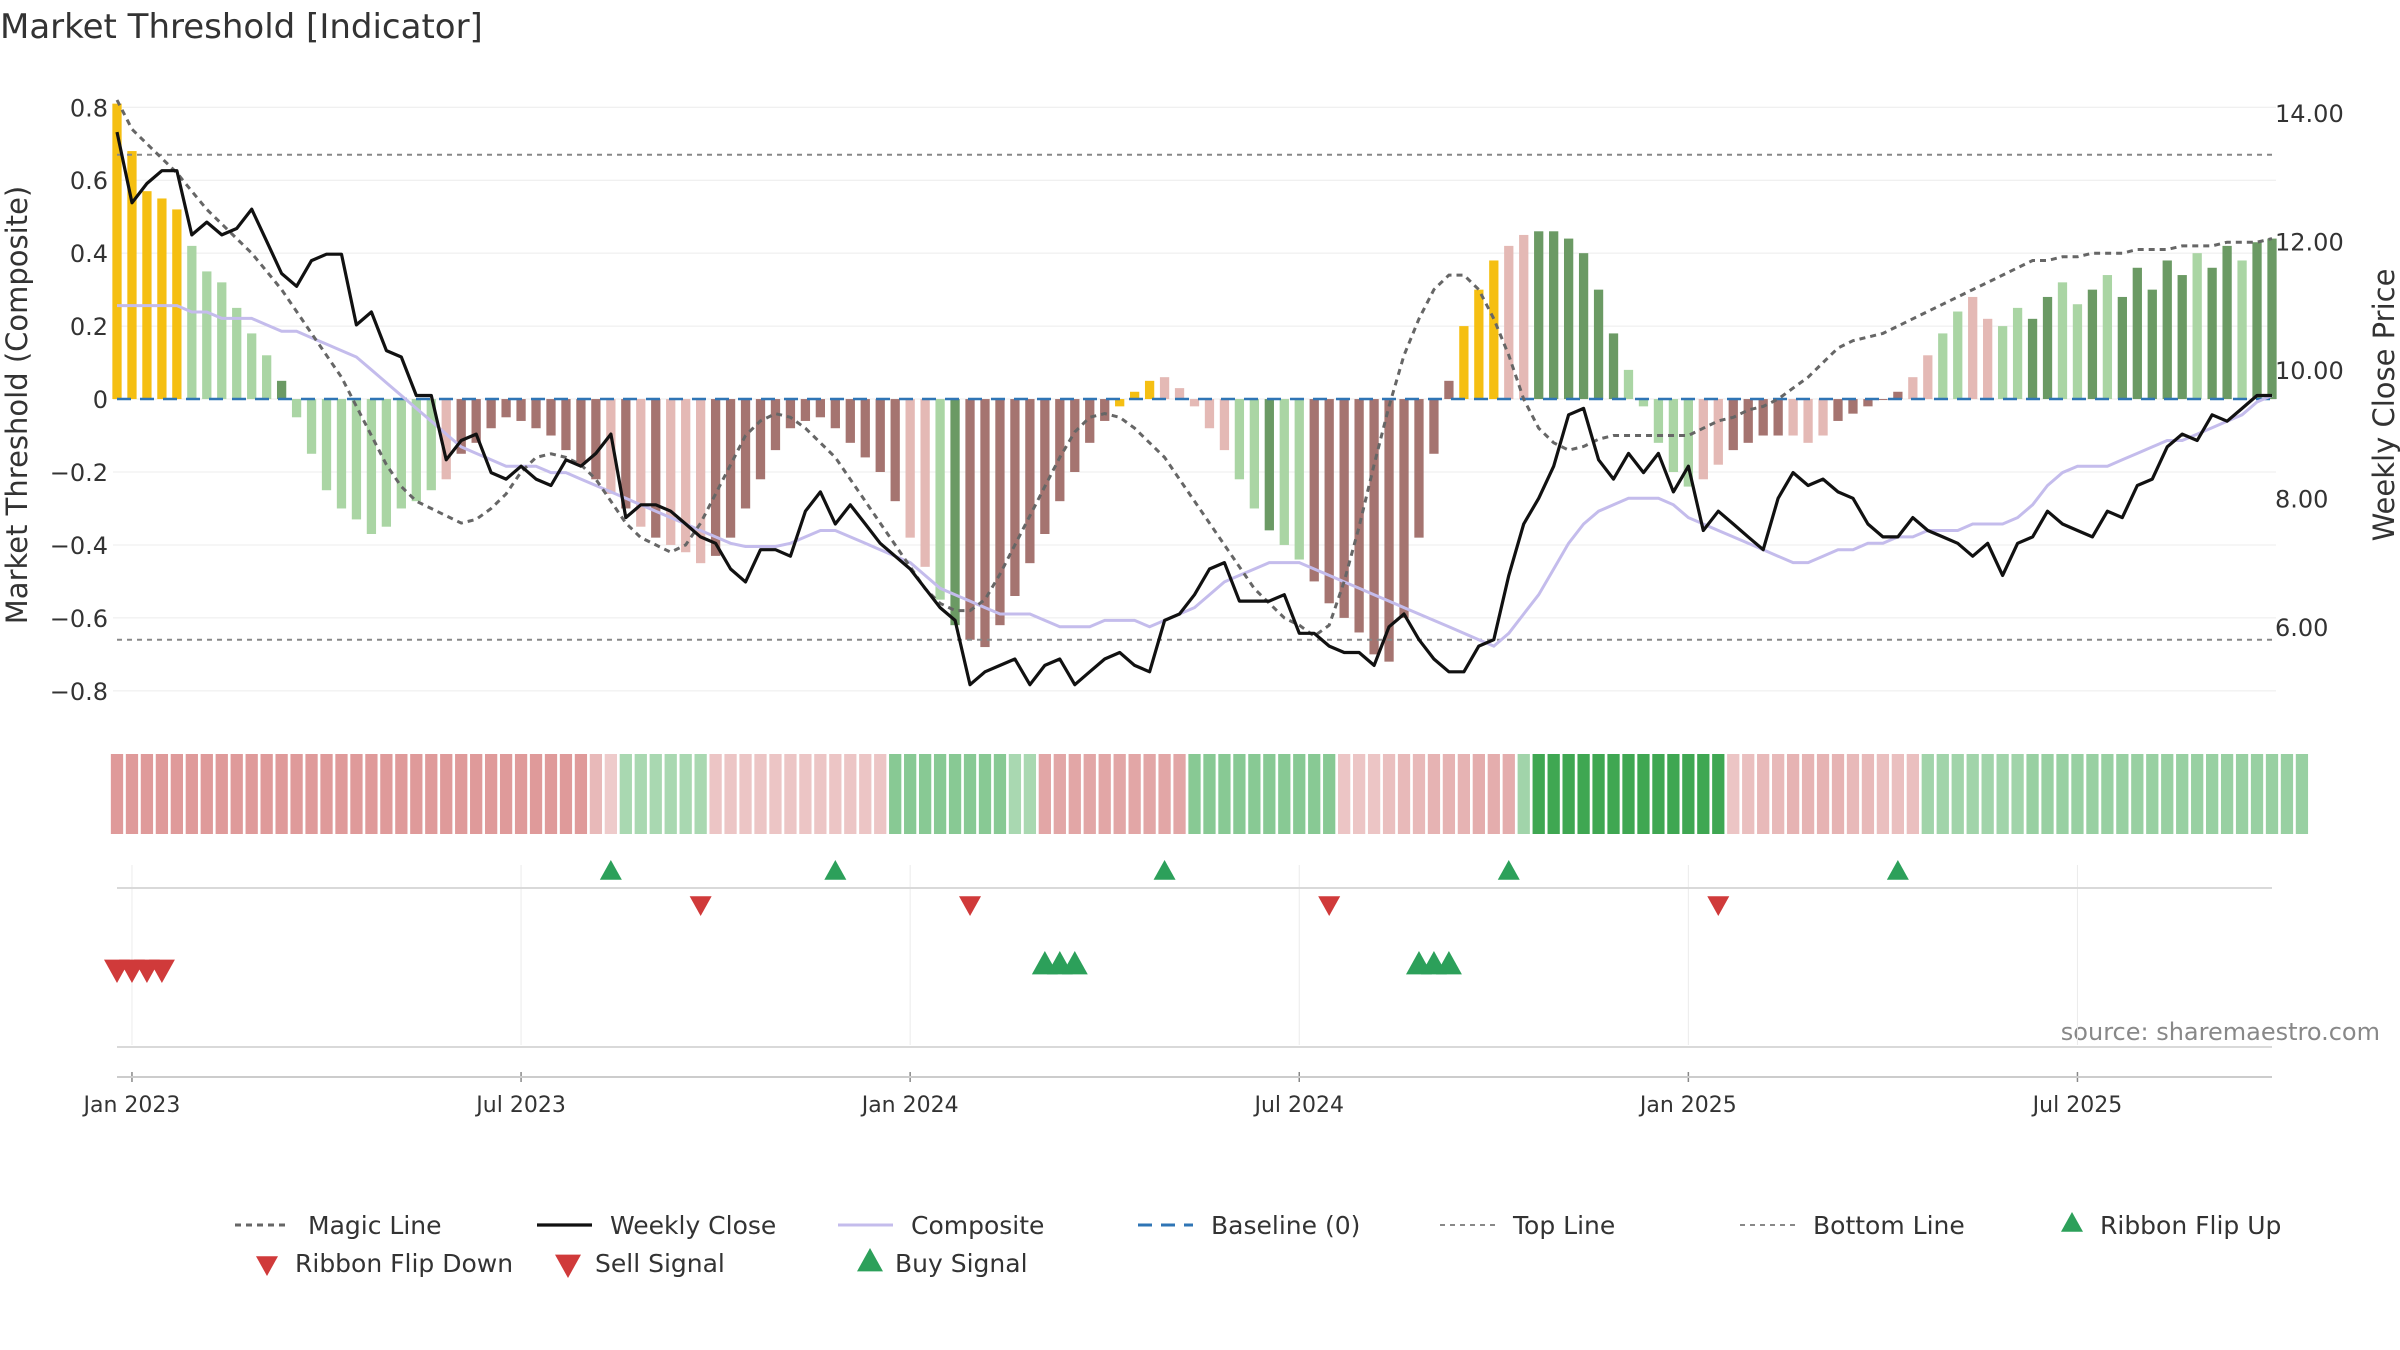 The height and width of the screenshot is (1350, 2400). I want to click on y-right-tick-label: 12.00, so click(2309, 242).